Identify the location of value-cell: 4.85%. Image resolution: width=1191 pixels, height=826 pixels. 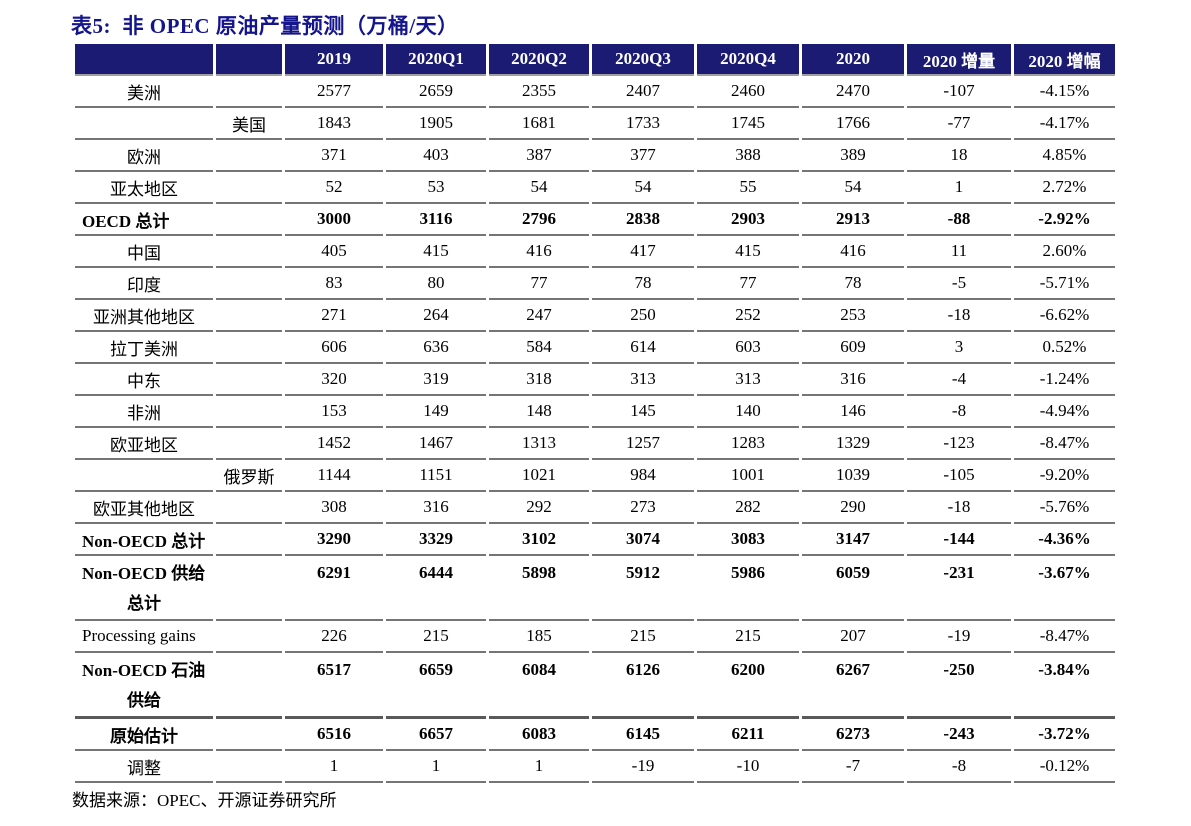
(1064, 156).